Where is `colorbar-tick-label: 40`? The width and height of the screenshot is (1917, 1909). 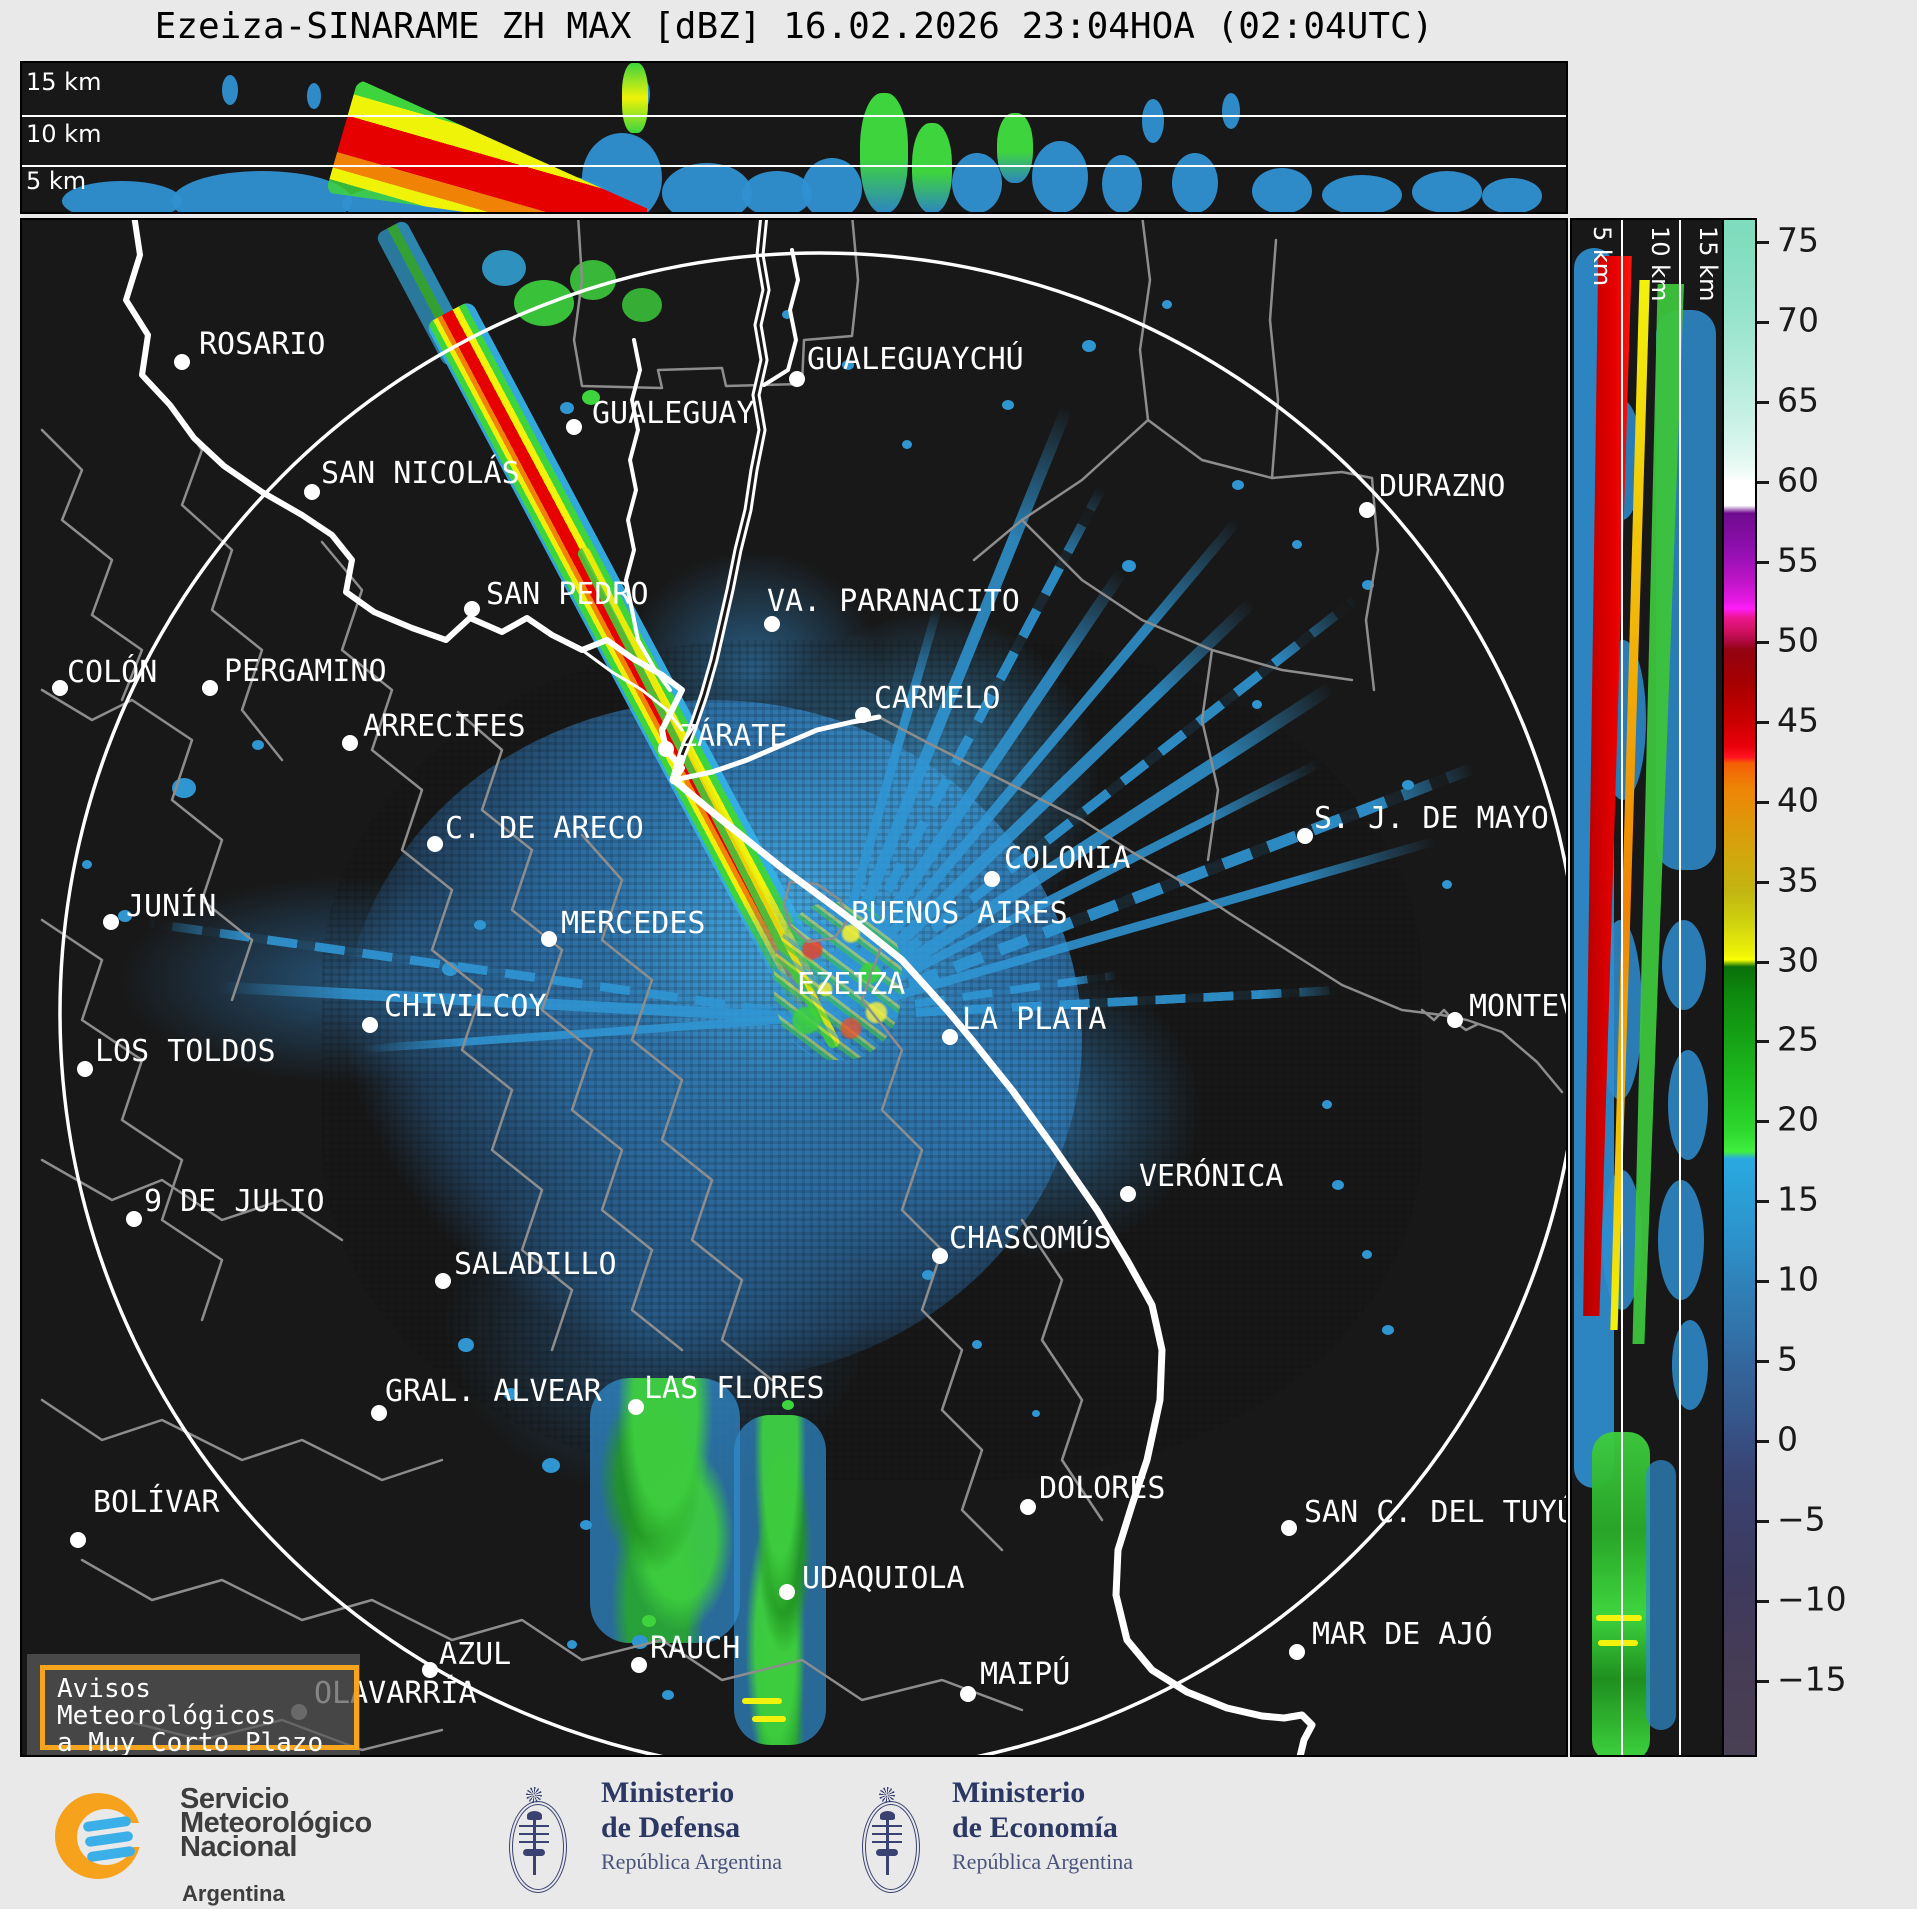
colorbar-tick-label: 40 is located at coordinates (1798, 800).